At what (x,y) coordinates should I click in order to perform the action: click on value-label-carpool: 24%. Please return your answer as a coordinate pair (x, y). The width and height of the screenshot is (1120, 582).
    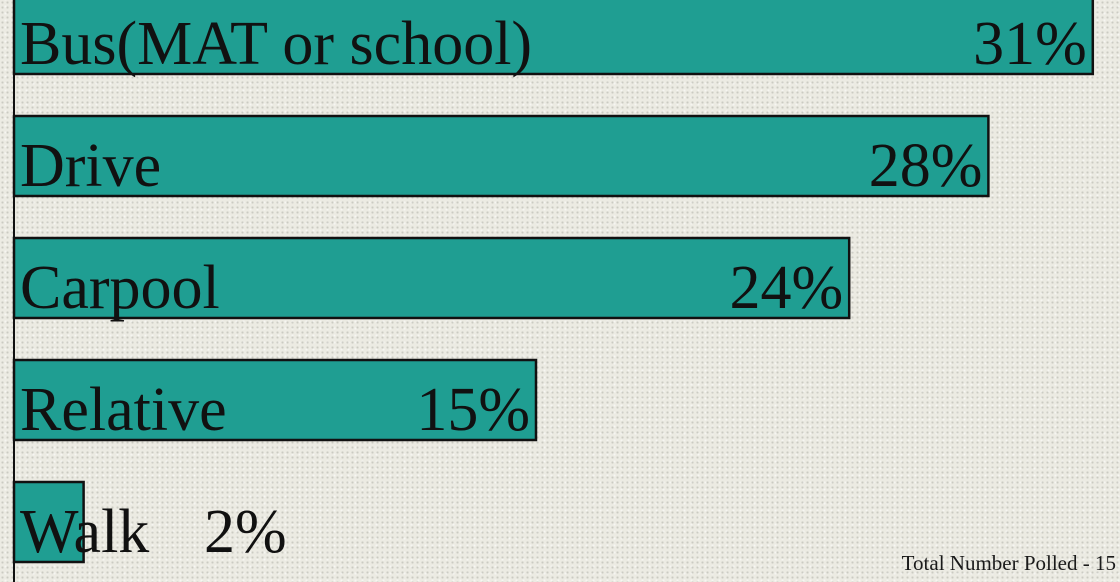
    Looking at the image, I should click on (787, 288).